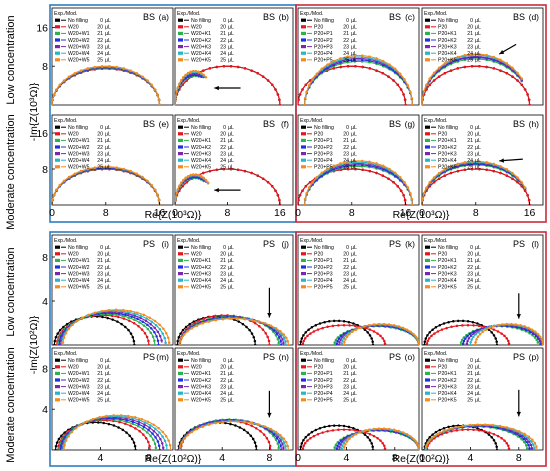  Describe the element at coordinates (470, 368) in the screenshot. I see `legend-volume: 20` at that location.